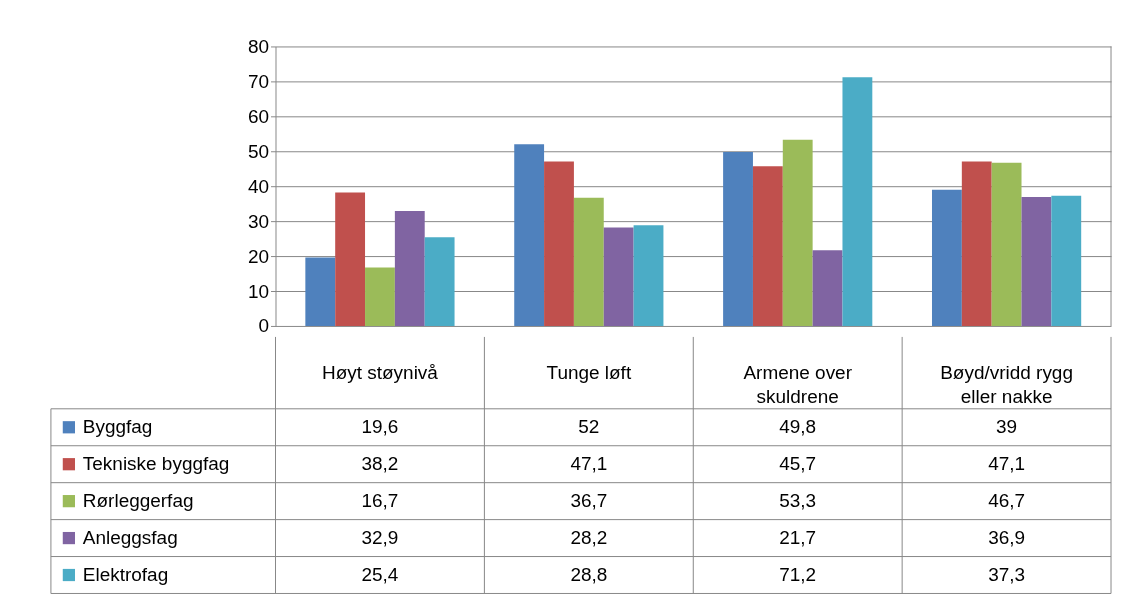 The height and width of the screenshot is (603, 1128). I want to click on y-tick-label: 30, so click(258, 221).